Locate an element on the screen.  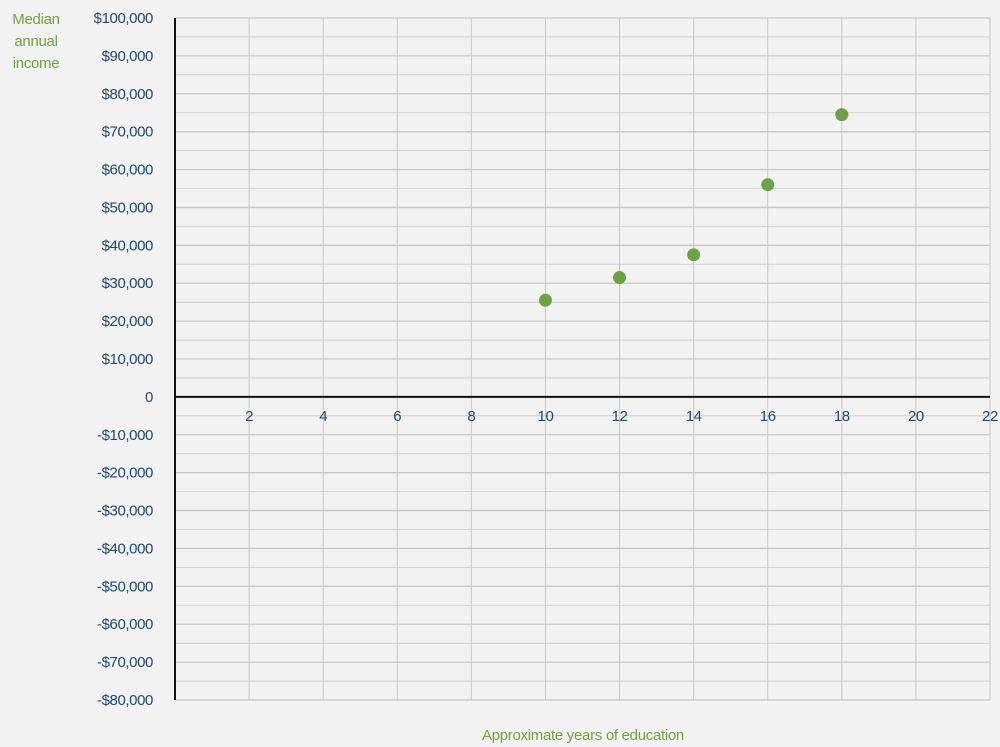
y-tick-label: $60,000 is located at coordinates (127, 170).